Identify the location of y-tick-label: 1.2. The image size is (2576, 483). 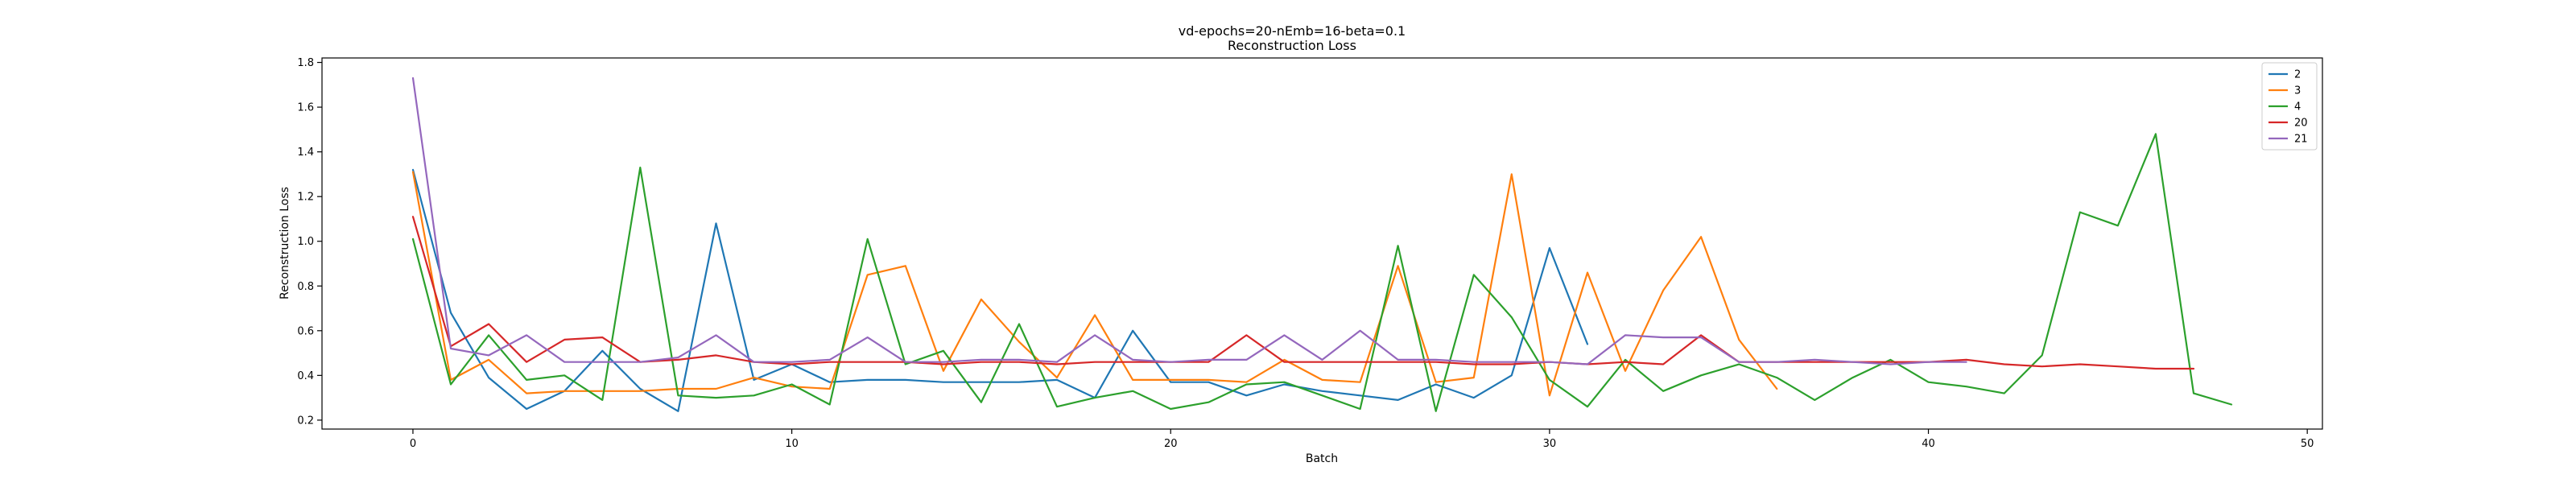
(305, 198).